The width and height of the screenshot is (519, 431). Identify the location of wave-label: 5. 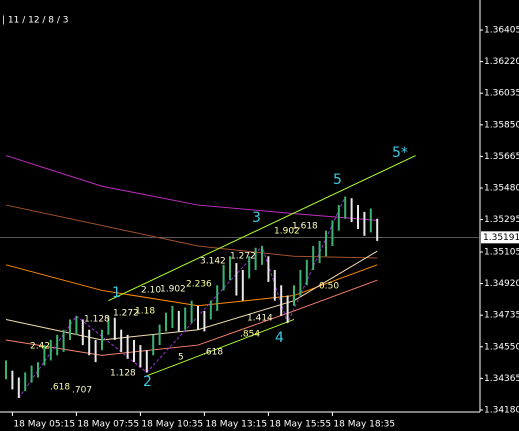
(337, 180).